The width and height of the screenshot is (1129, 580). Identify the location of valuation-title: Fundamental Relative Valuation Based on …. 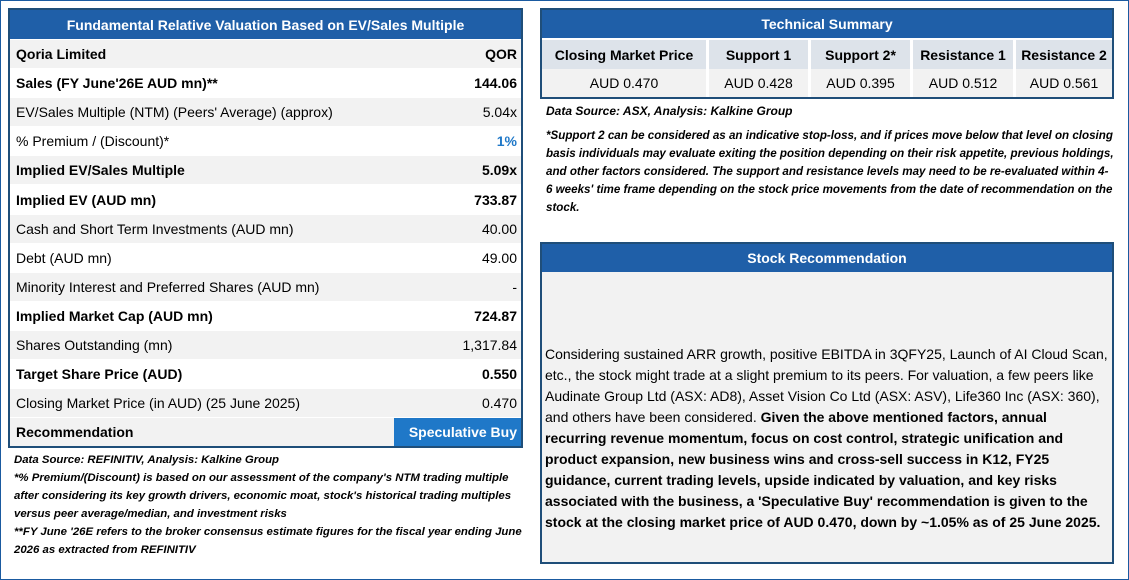
(265, 24).